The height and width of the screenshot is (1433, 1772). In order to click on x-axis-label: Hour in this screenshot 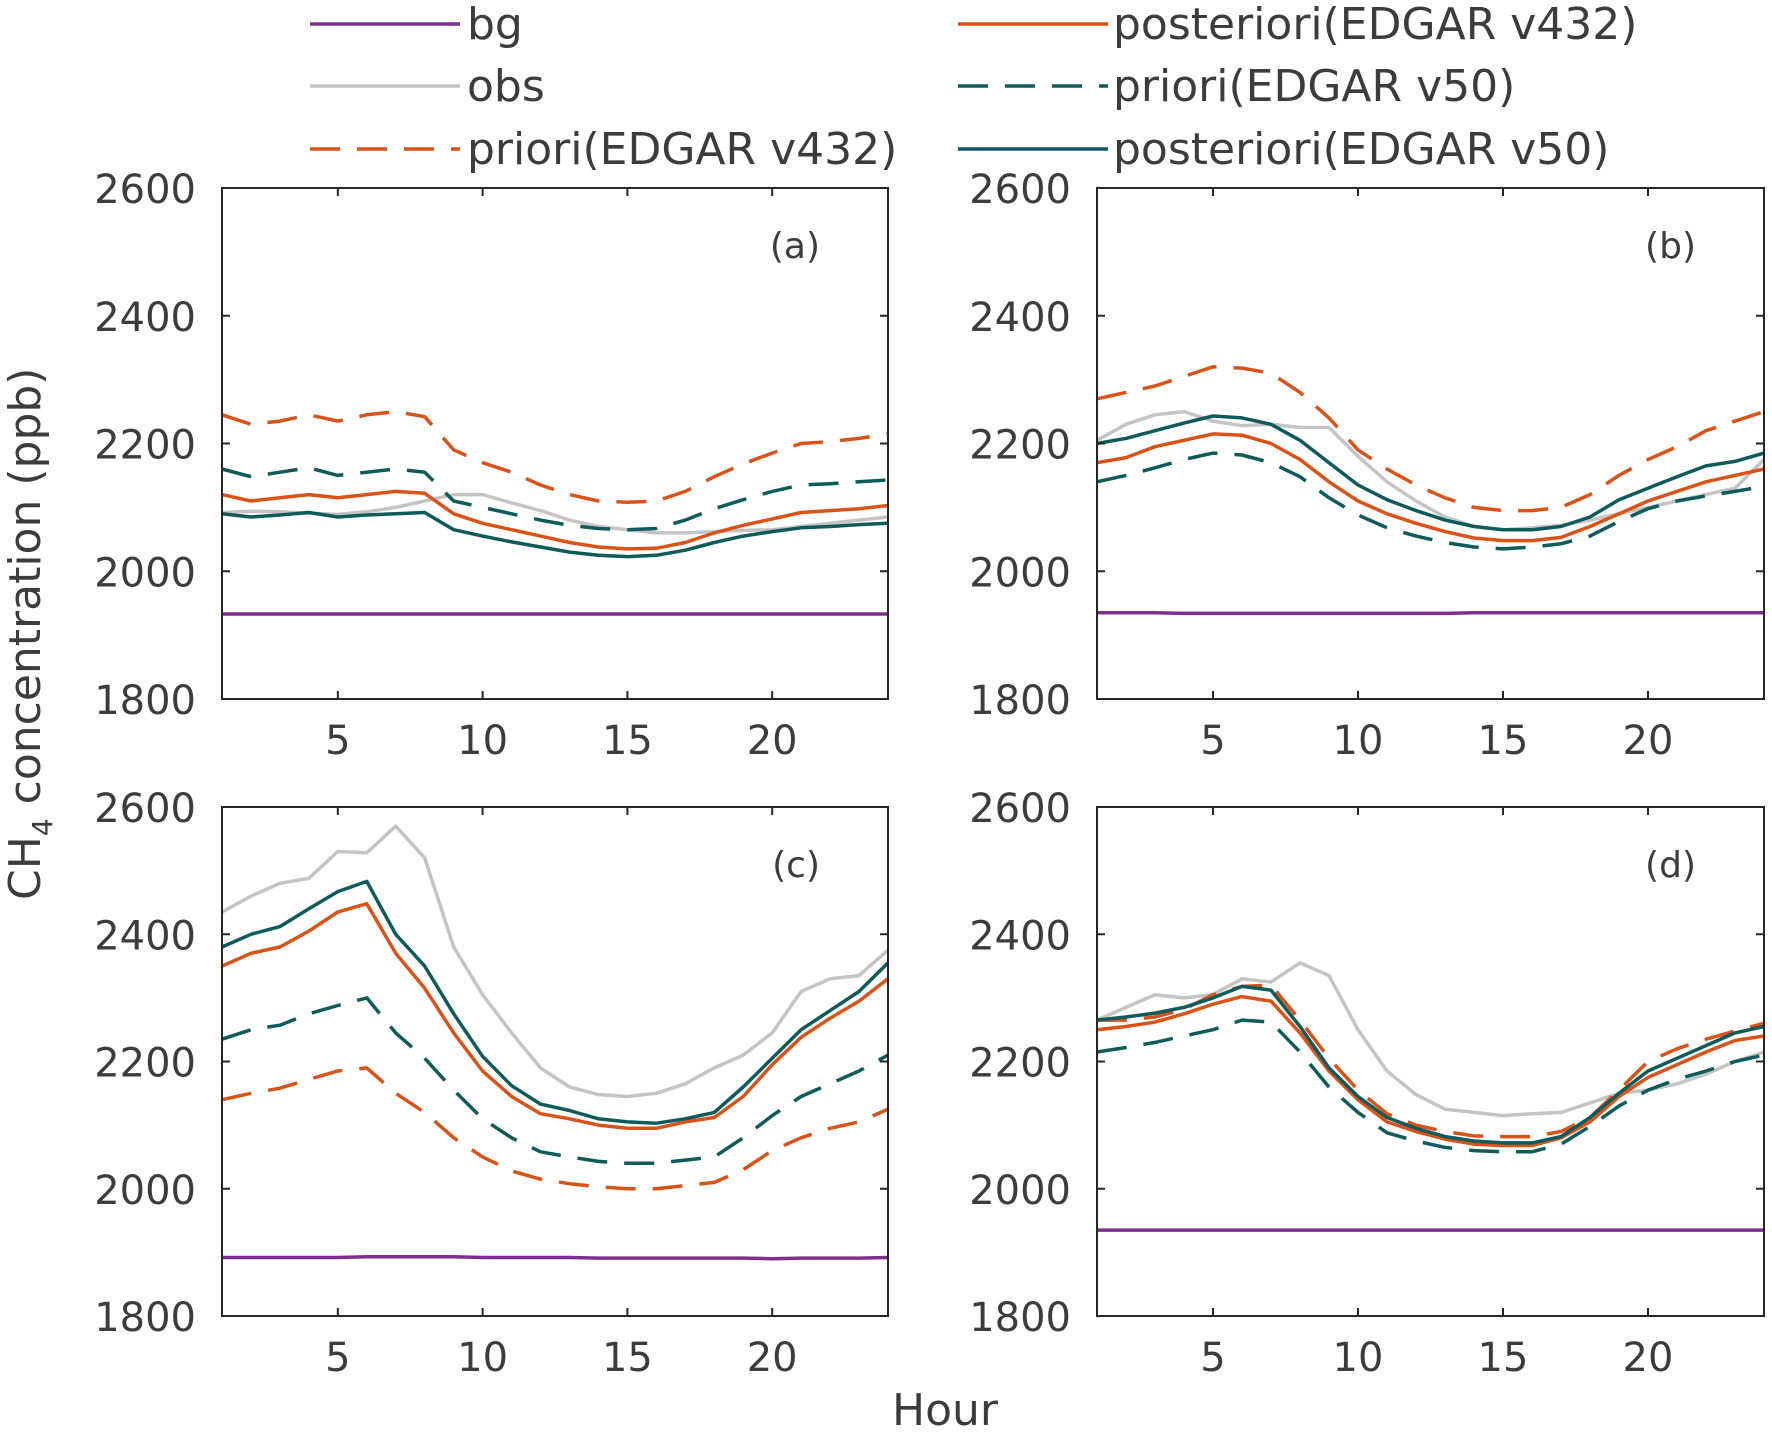, I will do `click(945, 1409)`.